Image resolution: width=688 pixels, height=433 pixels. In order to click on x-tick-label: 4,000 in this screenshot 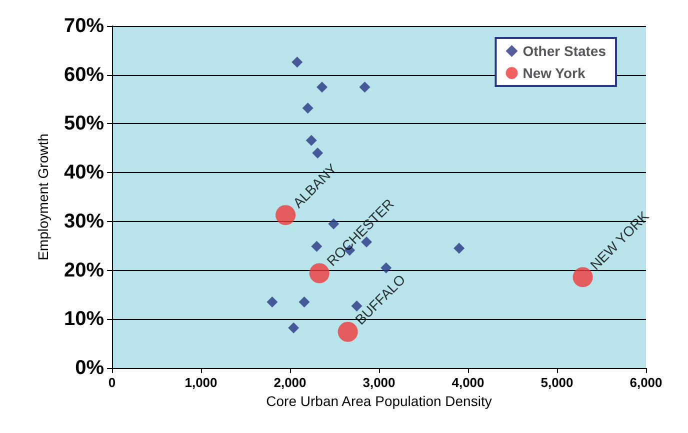, I will do `click(468, 382)`.